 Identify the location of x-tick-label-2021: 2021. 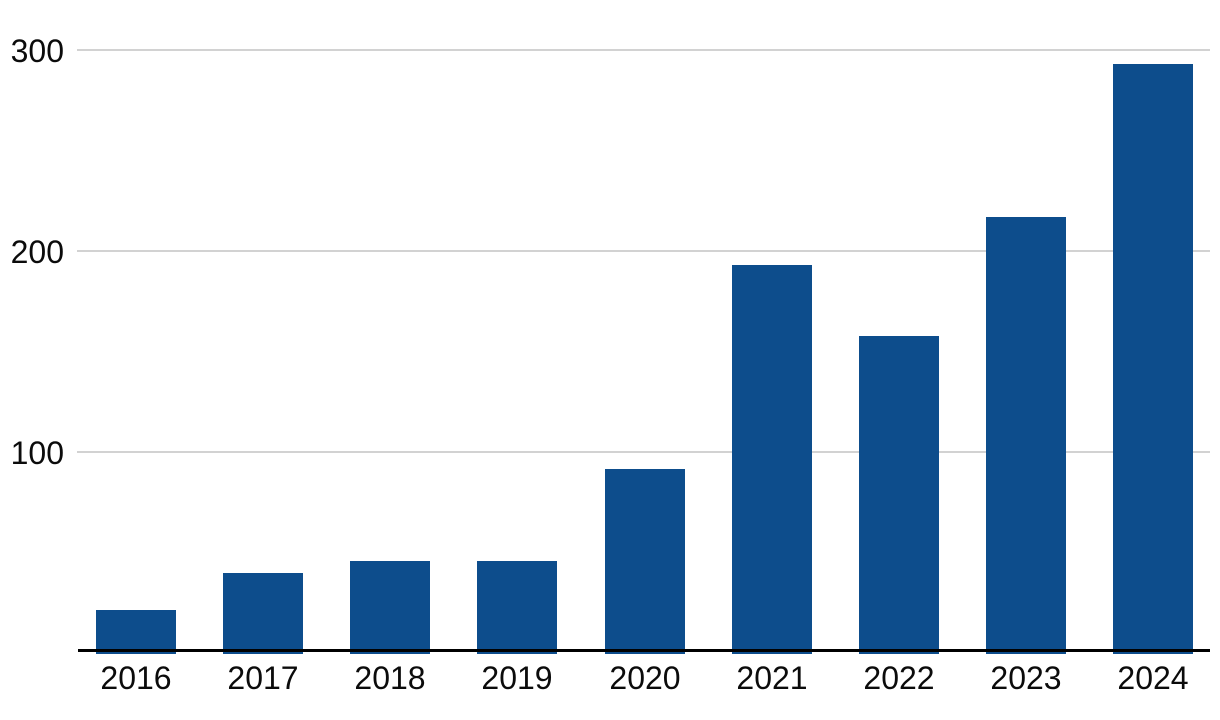
(772, 678).